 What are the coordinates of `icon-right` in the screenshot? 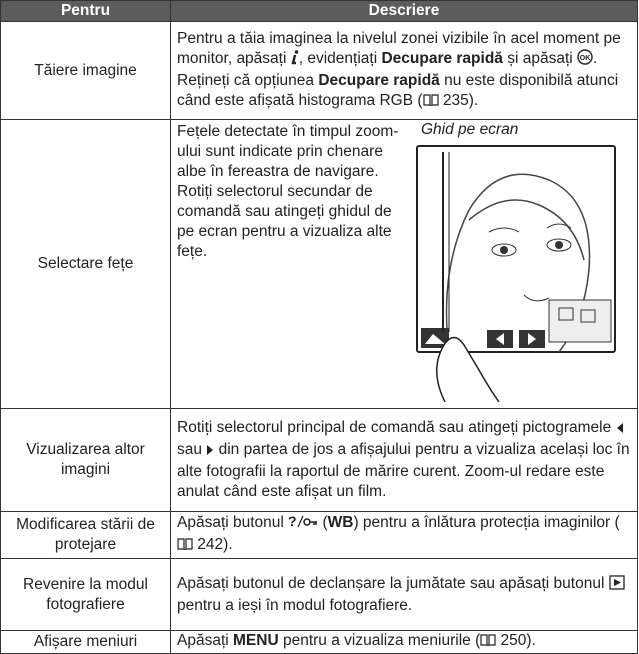 It's located at (210, 452).